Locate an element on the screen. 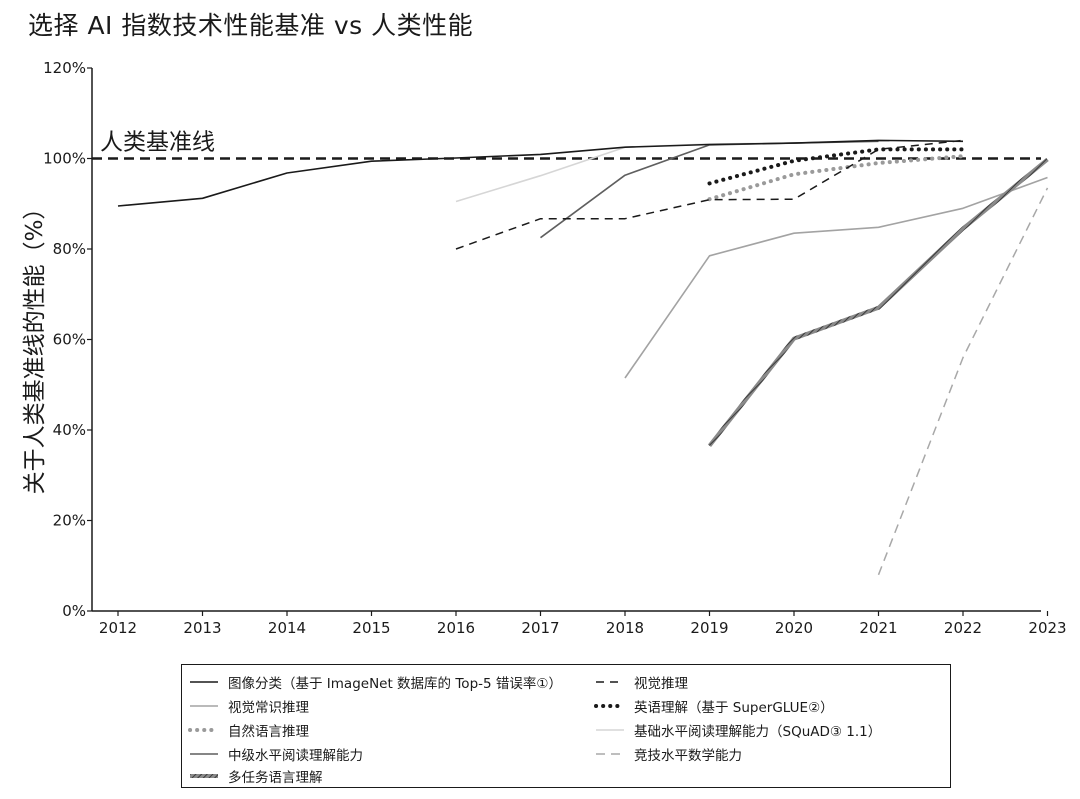  x-tick-label: 2012 is located at coordinates (118, 628).